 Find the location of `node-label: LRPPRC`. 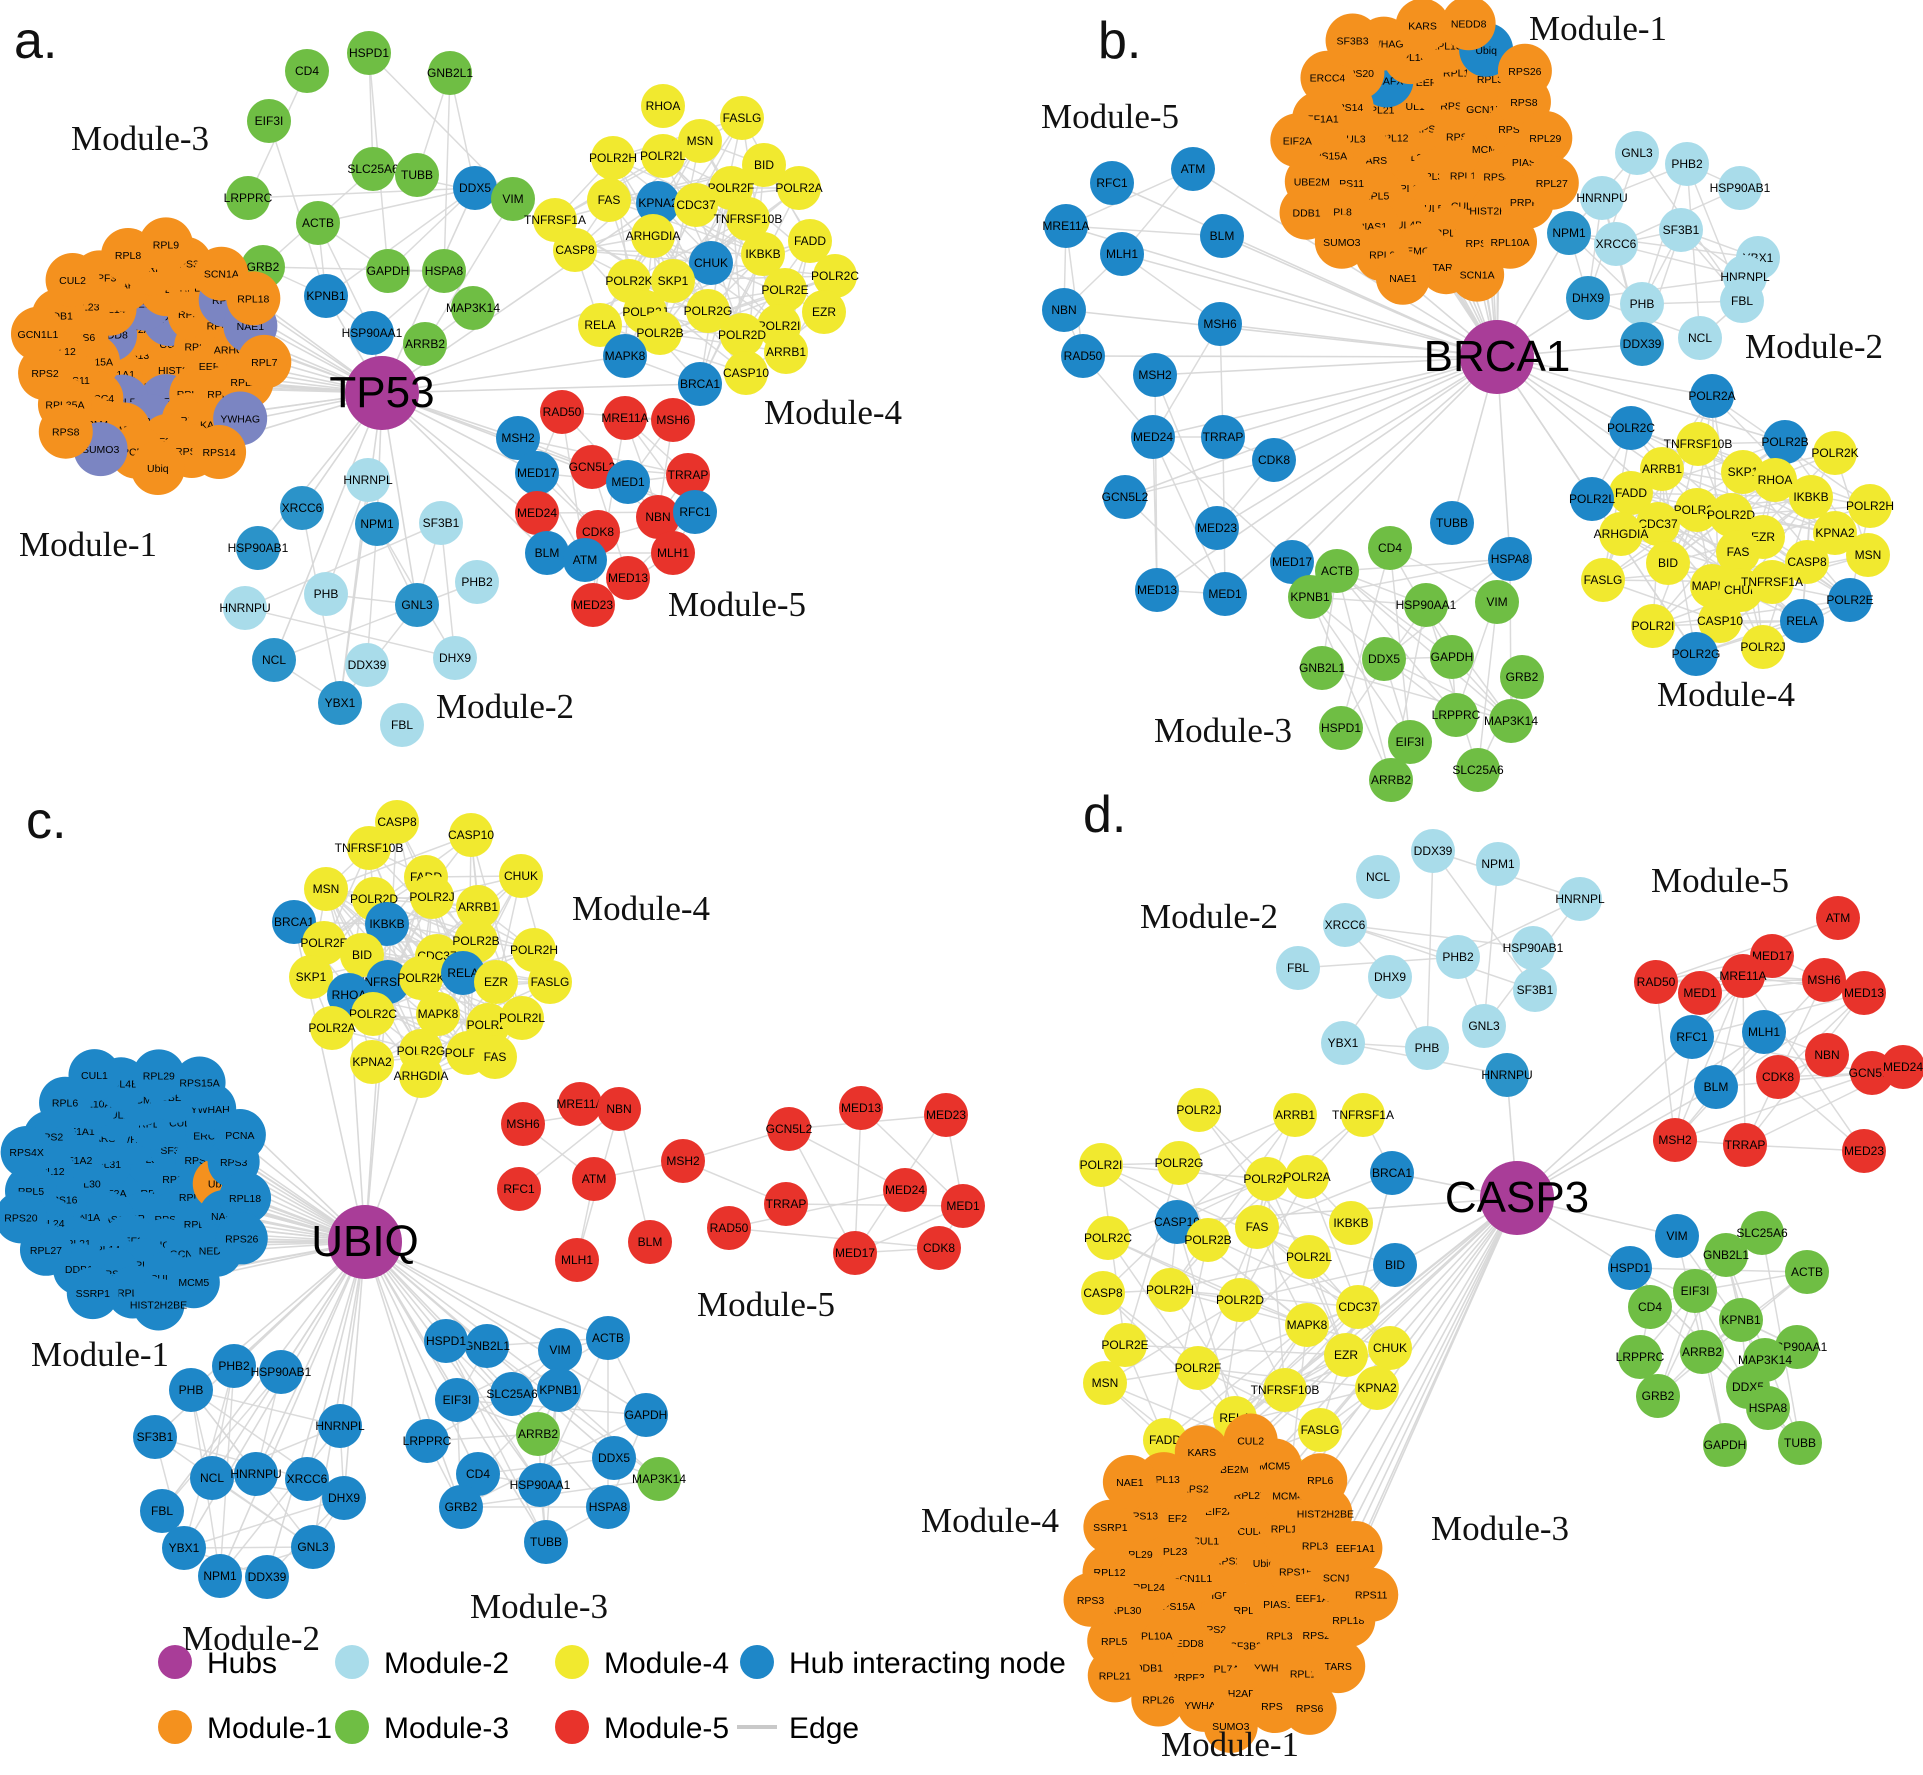

node-label: LRPPRC is located at coordinates (1640, 1357).